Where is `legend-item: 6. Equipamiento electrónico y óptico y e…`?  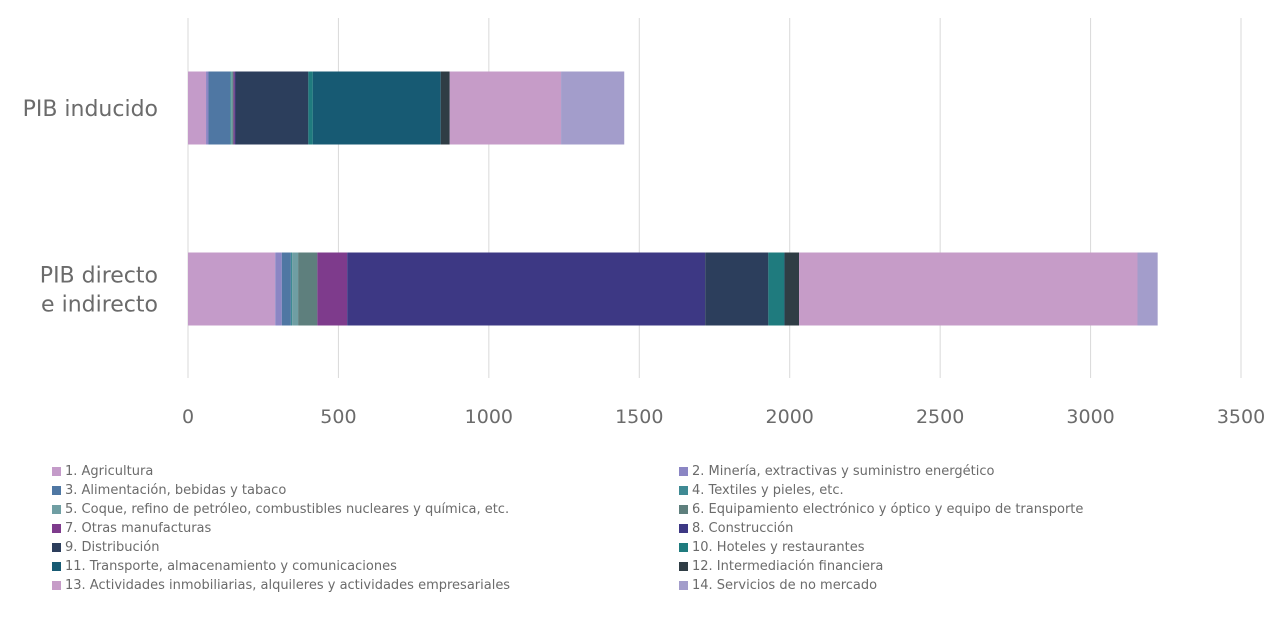
legend-item: 6. Equipamiento electrónico y óptico y e… is located at coordinates (959, 509).